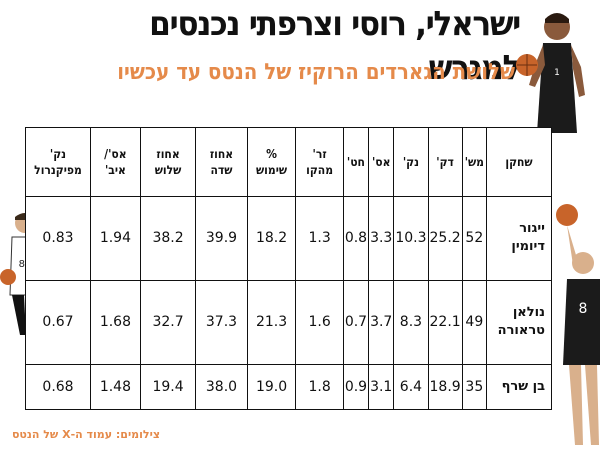  I want to click on cell-assists: 3.3, so click(381, 238).